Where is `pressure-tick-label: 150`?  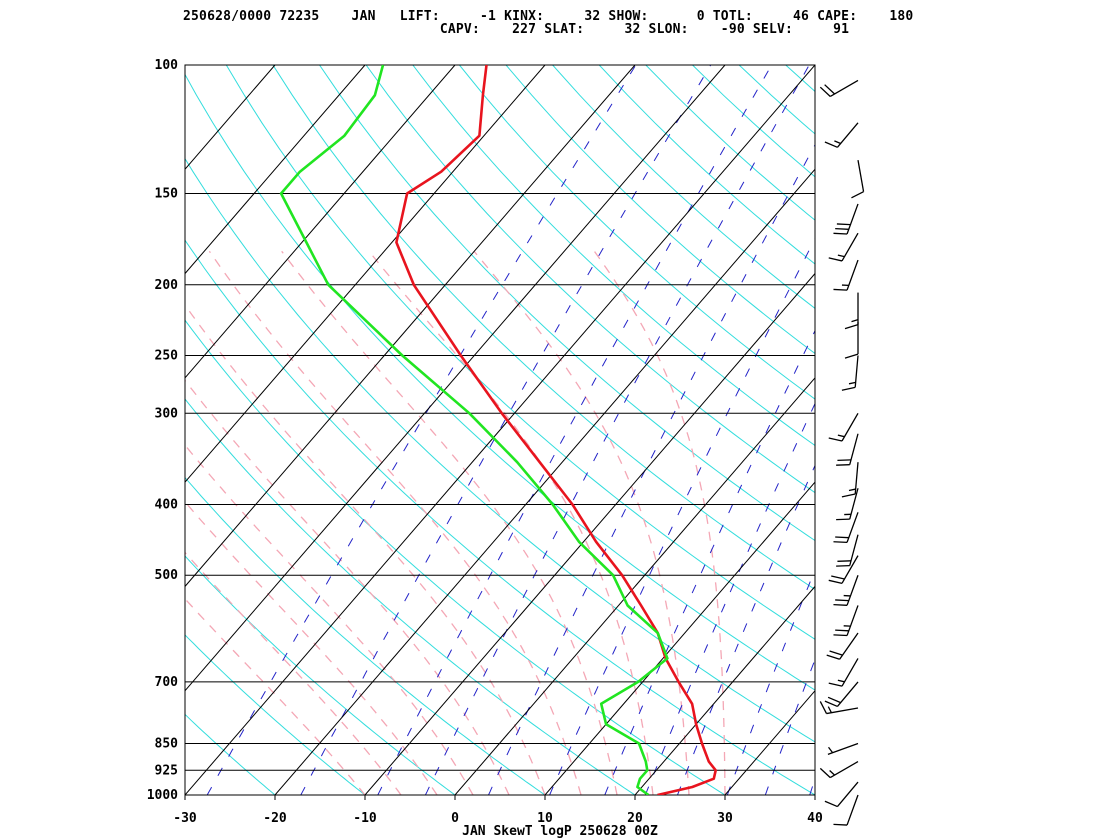
pressure-tick-label: 150 is located at coordinates (167, 194).